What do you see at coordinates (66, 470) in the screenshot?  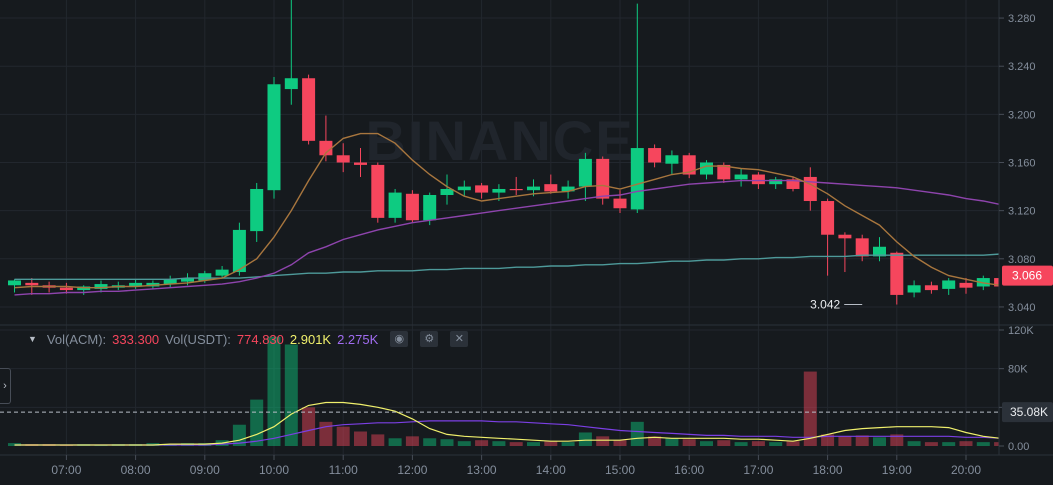 I see `time-tick-label: 07:00` at bounding box center [66, 470].